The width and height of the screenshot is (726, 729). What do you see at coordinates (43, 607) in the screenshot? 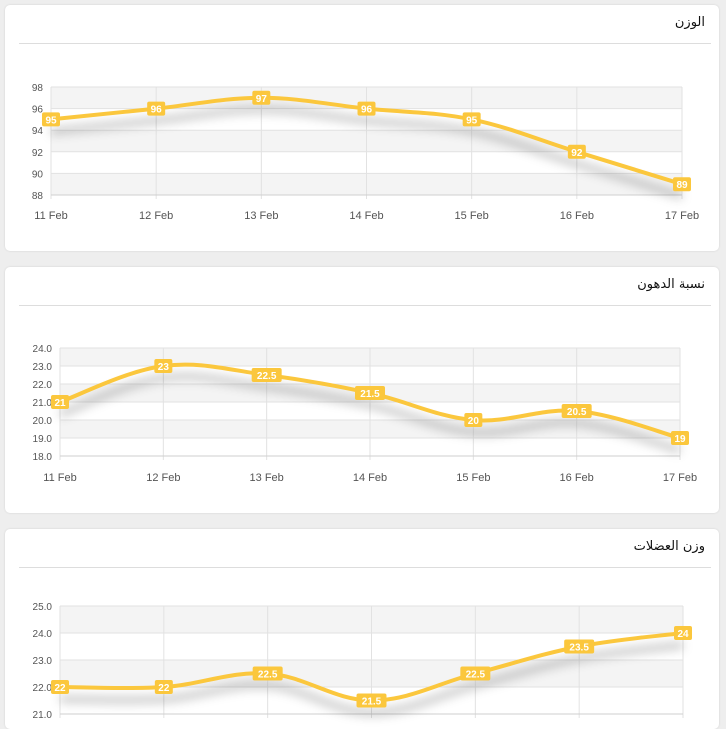
I see `y-tick-label: 25.0` at bounding box center [43, 607].